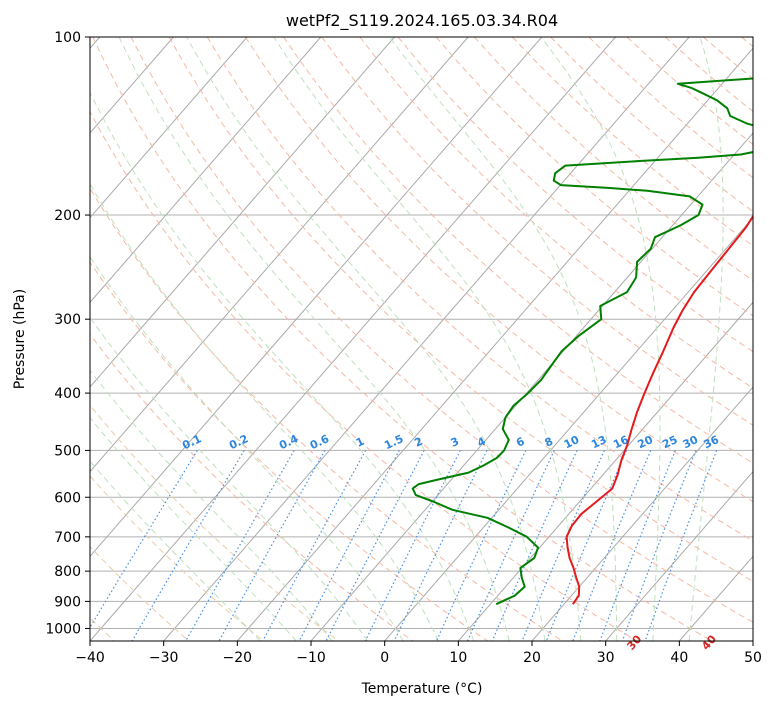 This screenshot has height=708, width=775. What do you see at coordinates (238, 658) in the screenshot?
I see `x-tick-label: −20` at bounding box center [238, 658].